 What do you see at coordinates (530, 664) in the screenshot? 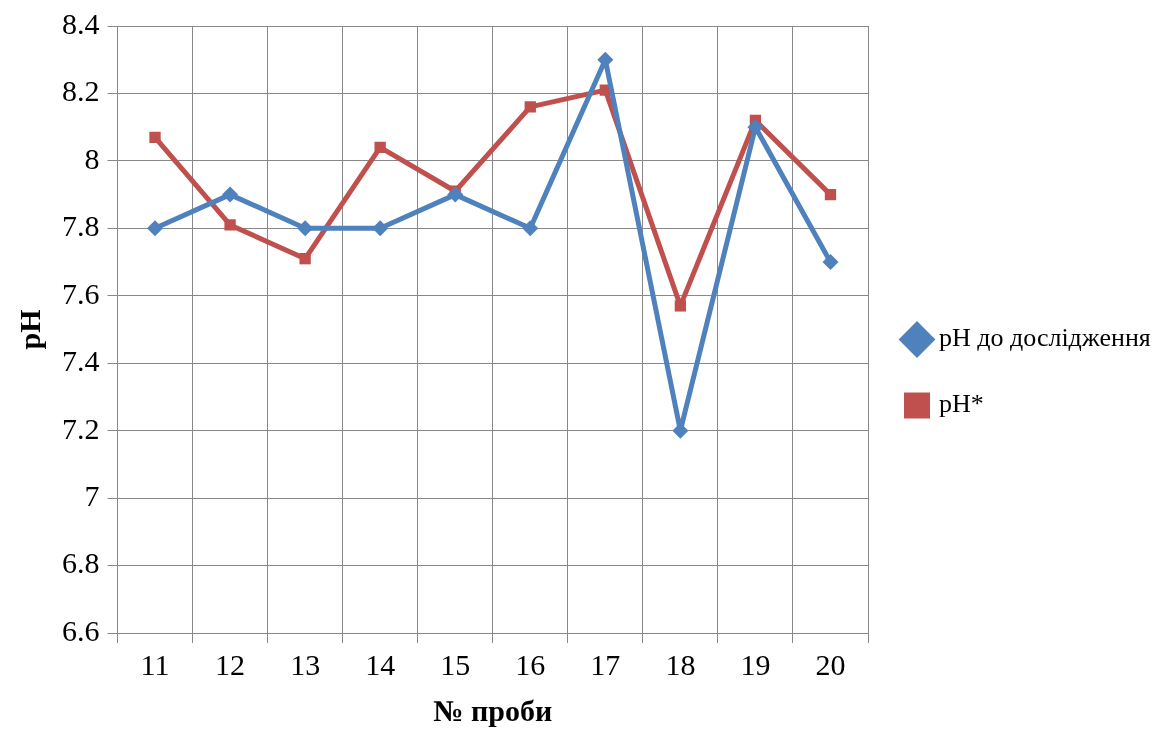
I see `x-tick-label: 16` at bounding box center [530, 664].